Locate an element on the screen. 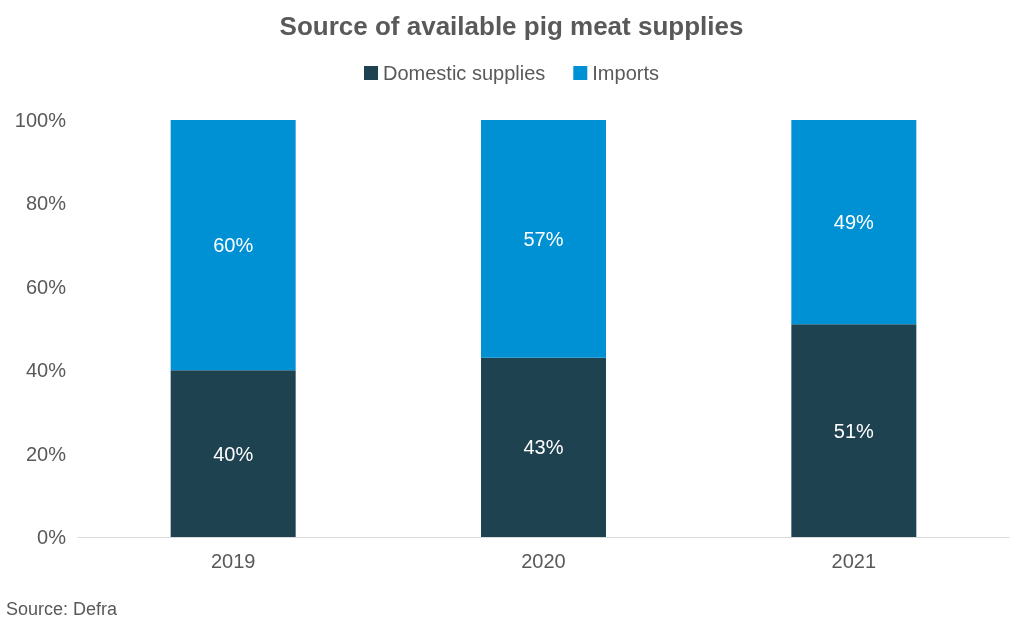 The height and width of the screenshot is (626, 1023). data-label: 57% is located at coordinates (543, 238).